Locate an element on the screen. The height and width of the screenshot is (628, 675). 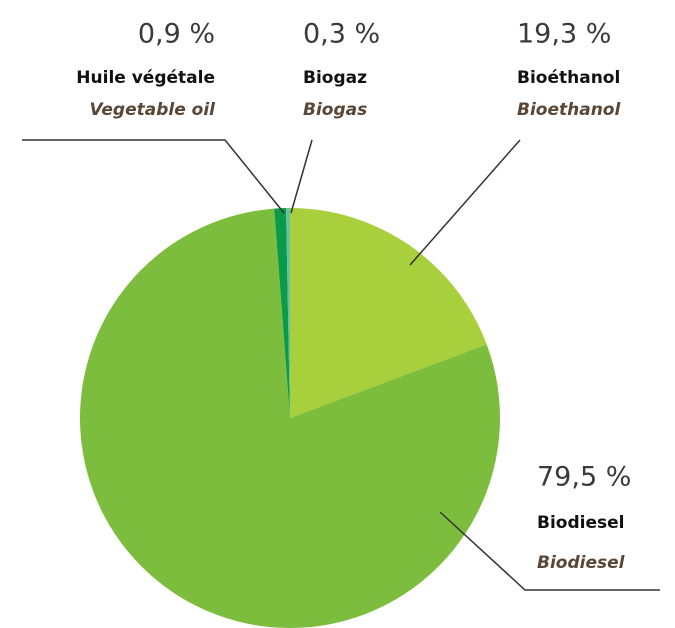
value-label: 79,5 % is located at coordinates (584, 477).